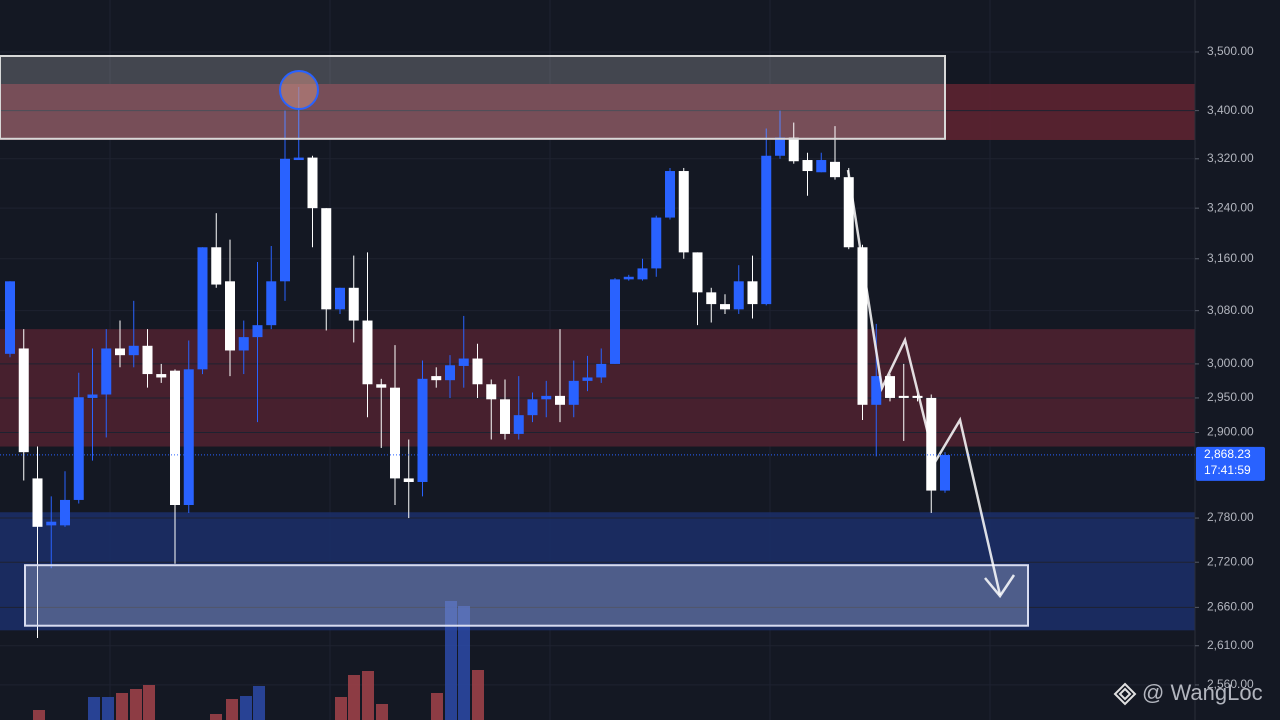  I want to click on volume-bars, so click(258, 660).